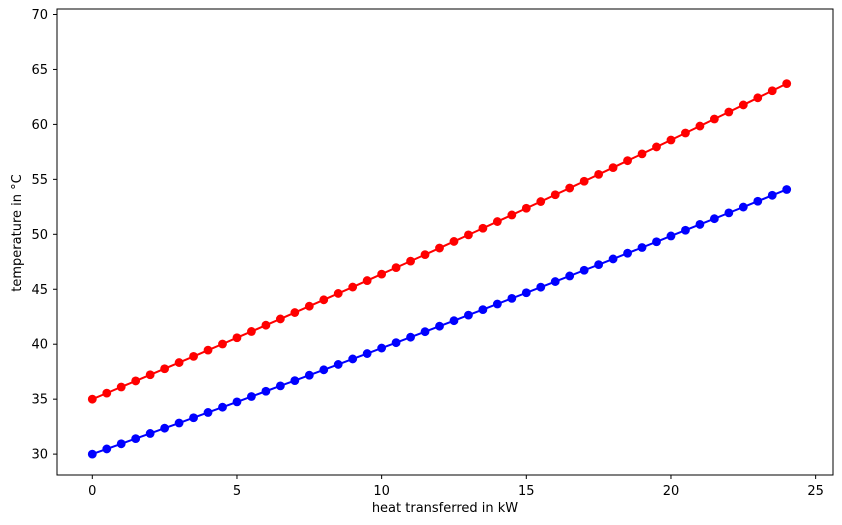  Describe the element at coordinates (526, 491) in the screenshot. I see `x-tick-label: 15` at that location.